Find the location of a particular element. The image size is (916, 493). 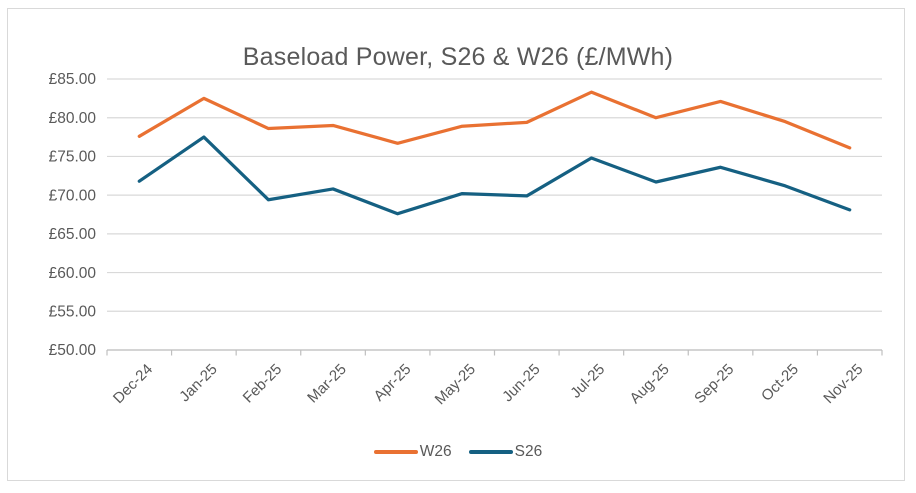

x-axis-category-label: Feb-25 is located at coordinates (263, 384).